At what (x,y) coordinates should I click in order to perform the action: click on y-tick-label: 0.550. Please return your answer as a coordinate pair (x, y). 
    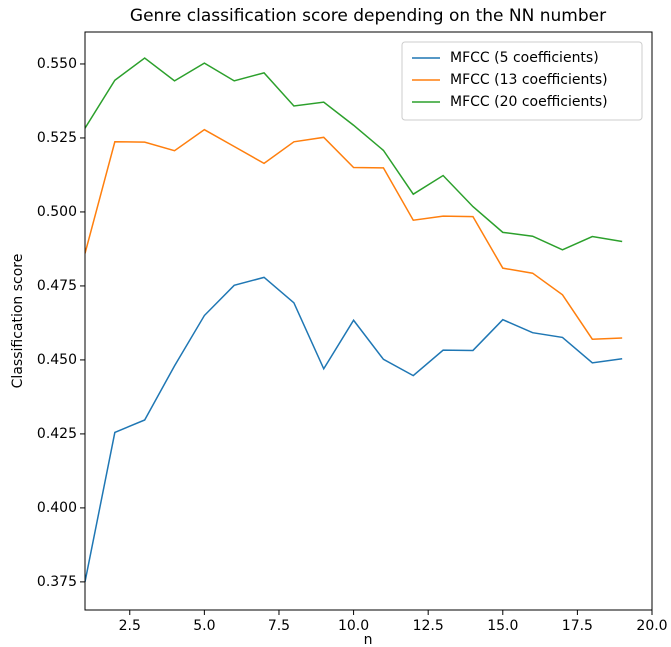
    Looking at the image, I should click on (57, 64).